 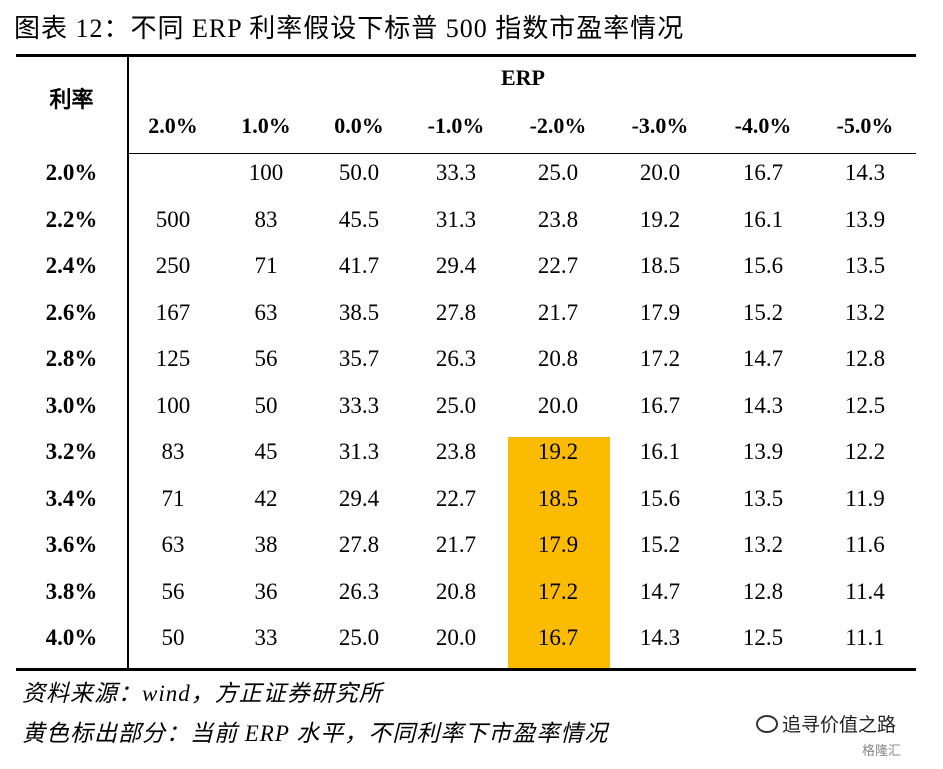 I want to click on table-cell: 15.6, so click(x=660, y=498).